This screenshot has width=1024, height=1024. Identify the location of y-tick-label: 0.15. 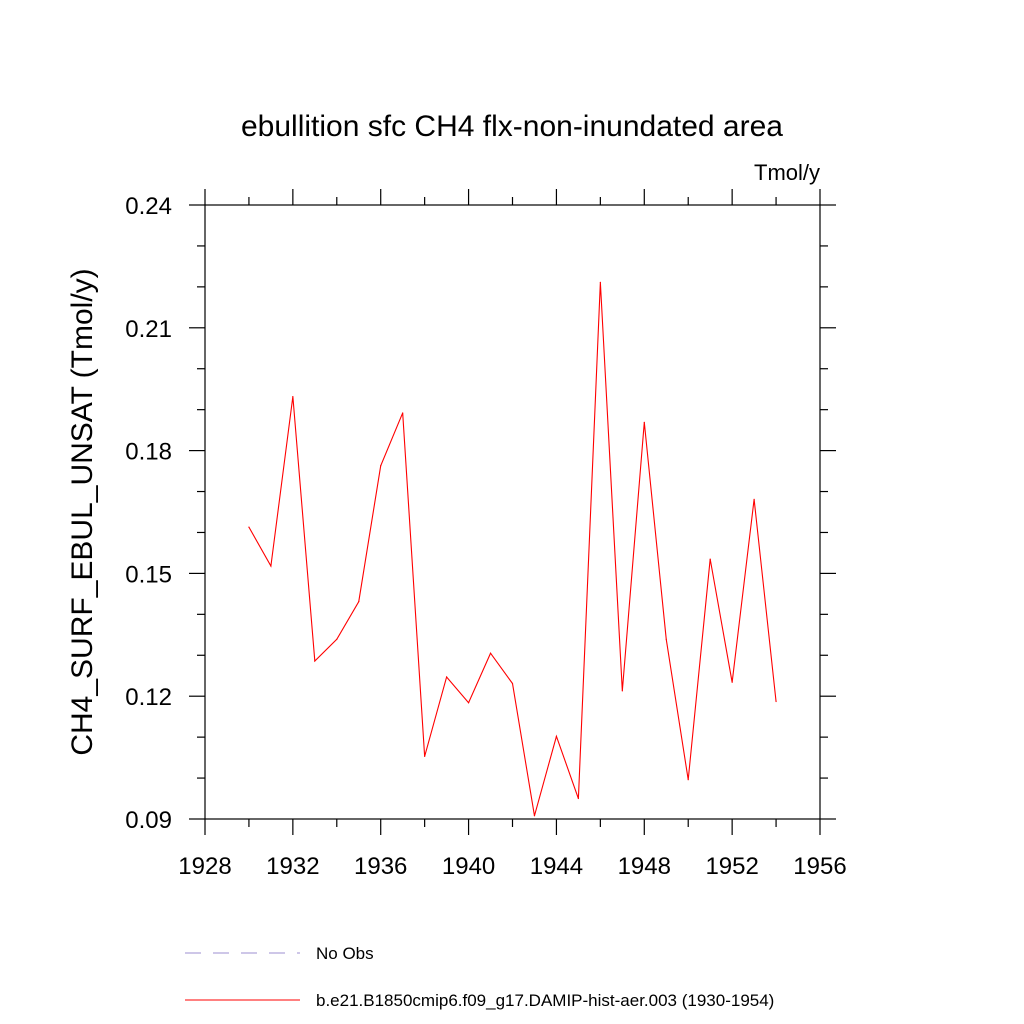
(148, 574).